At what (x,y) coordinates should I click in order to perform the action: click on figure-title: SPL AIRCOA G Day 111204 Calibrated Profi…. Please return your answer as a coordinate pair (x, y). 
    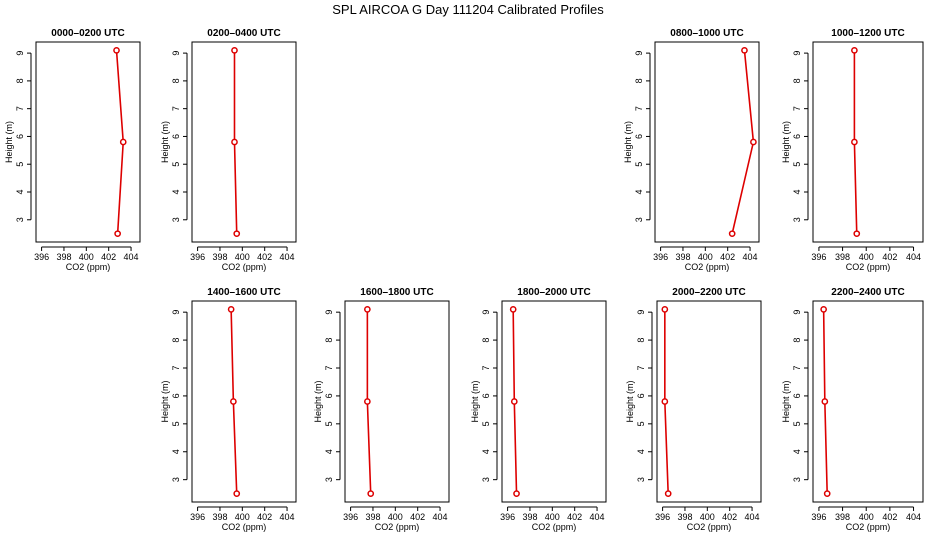
    Looking at the image, I should click on (468, 9).